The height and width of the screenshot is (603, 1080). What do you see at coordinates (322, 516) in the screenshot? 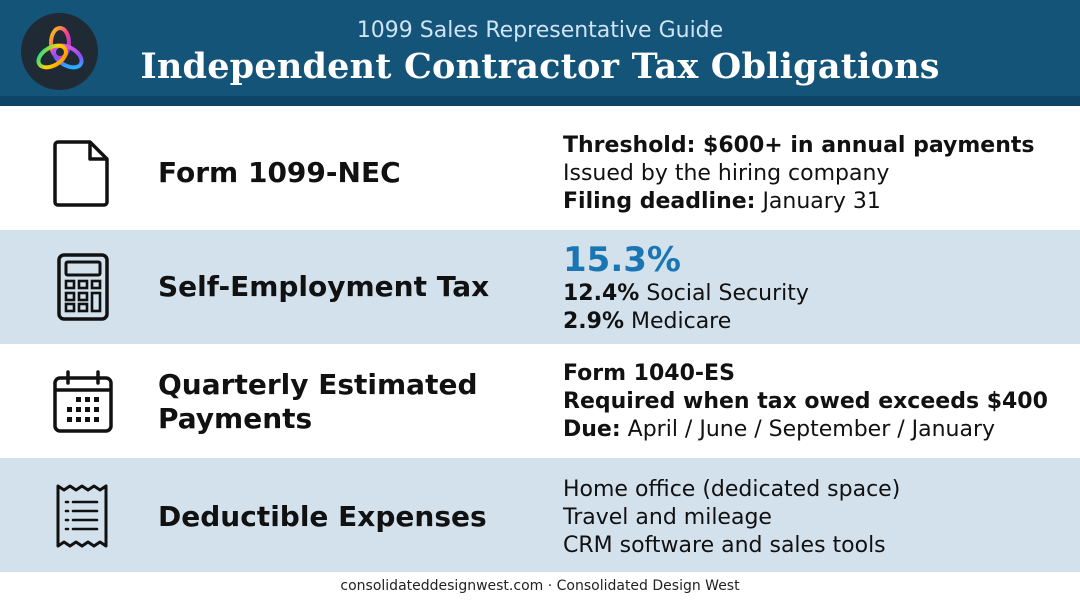
I see `row-label: Deductible Expenses` at bounding box center [322, 516].